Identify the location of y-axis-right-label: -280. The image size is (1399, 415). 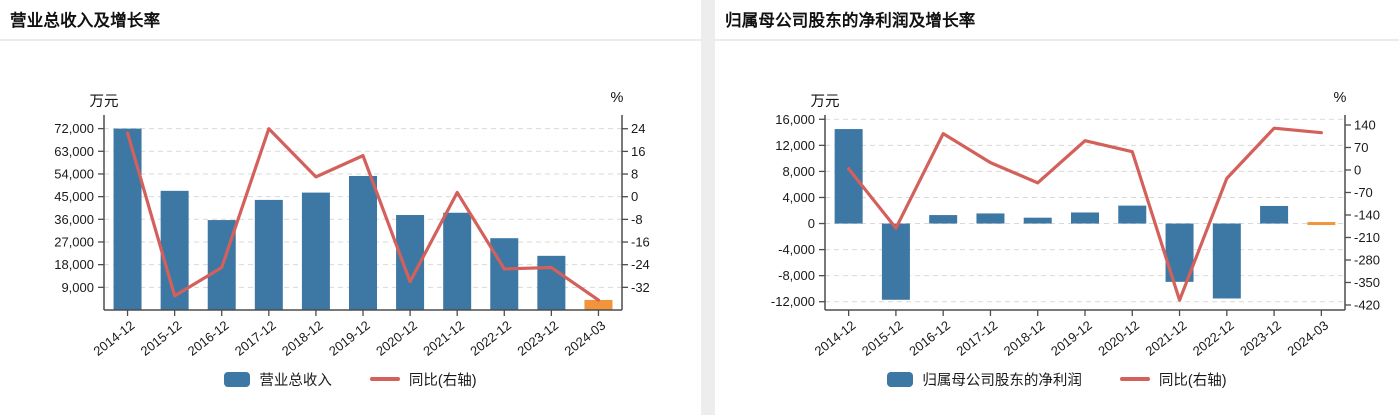
(1367, 259).